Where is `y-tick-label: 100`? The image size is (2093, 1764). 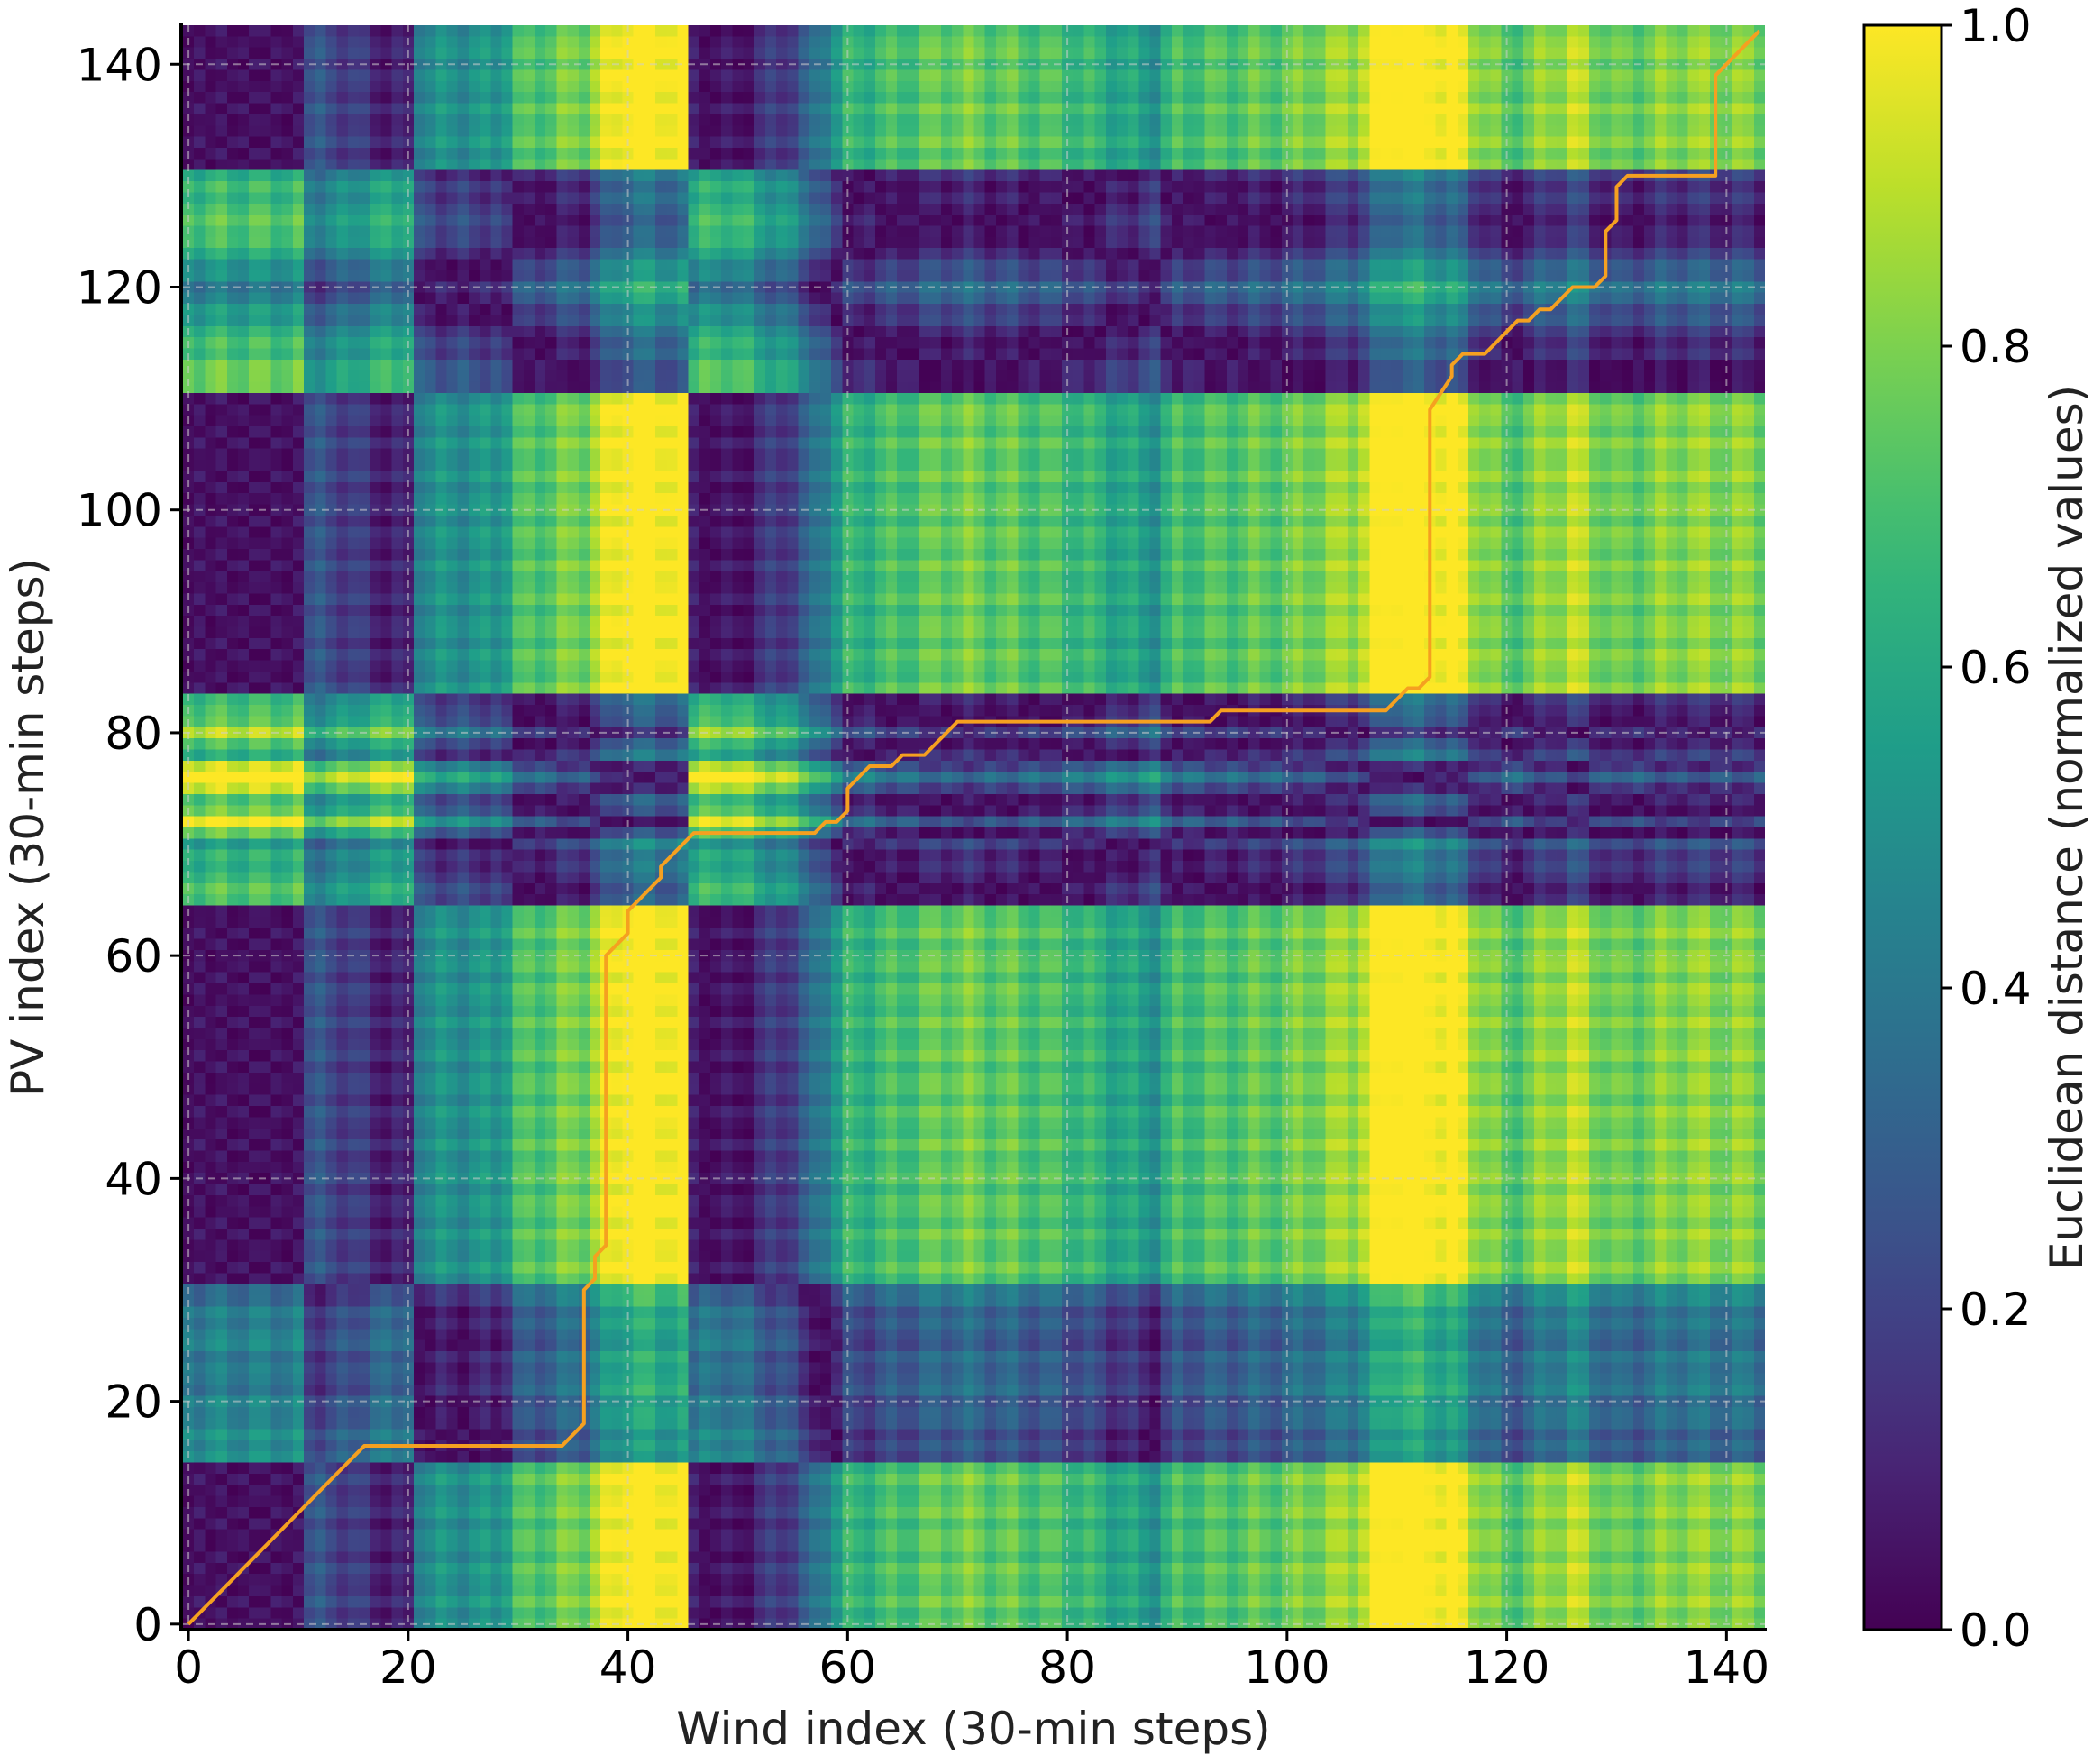
y-tick-label: 100 is located at coordinates (119, 511).